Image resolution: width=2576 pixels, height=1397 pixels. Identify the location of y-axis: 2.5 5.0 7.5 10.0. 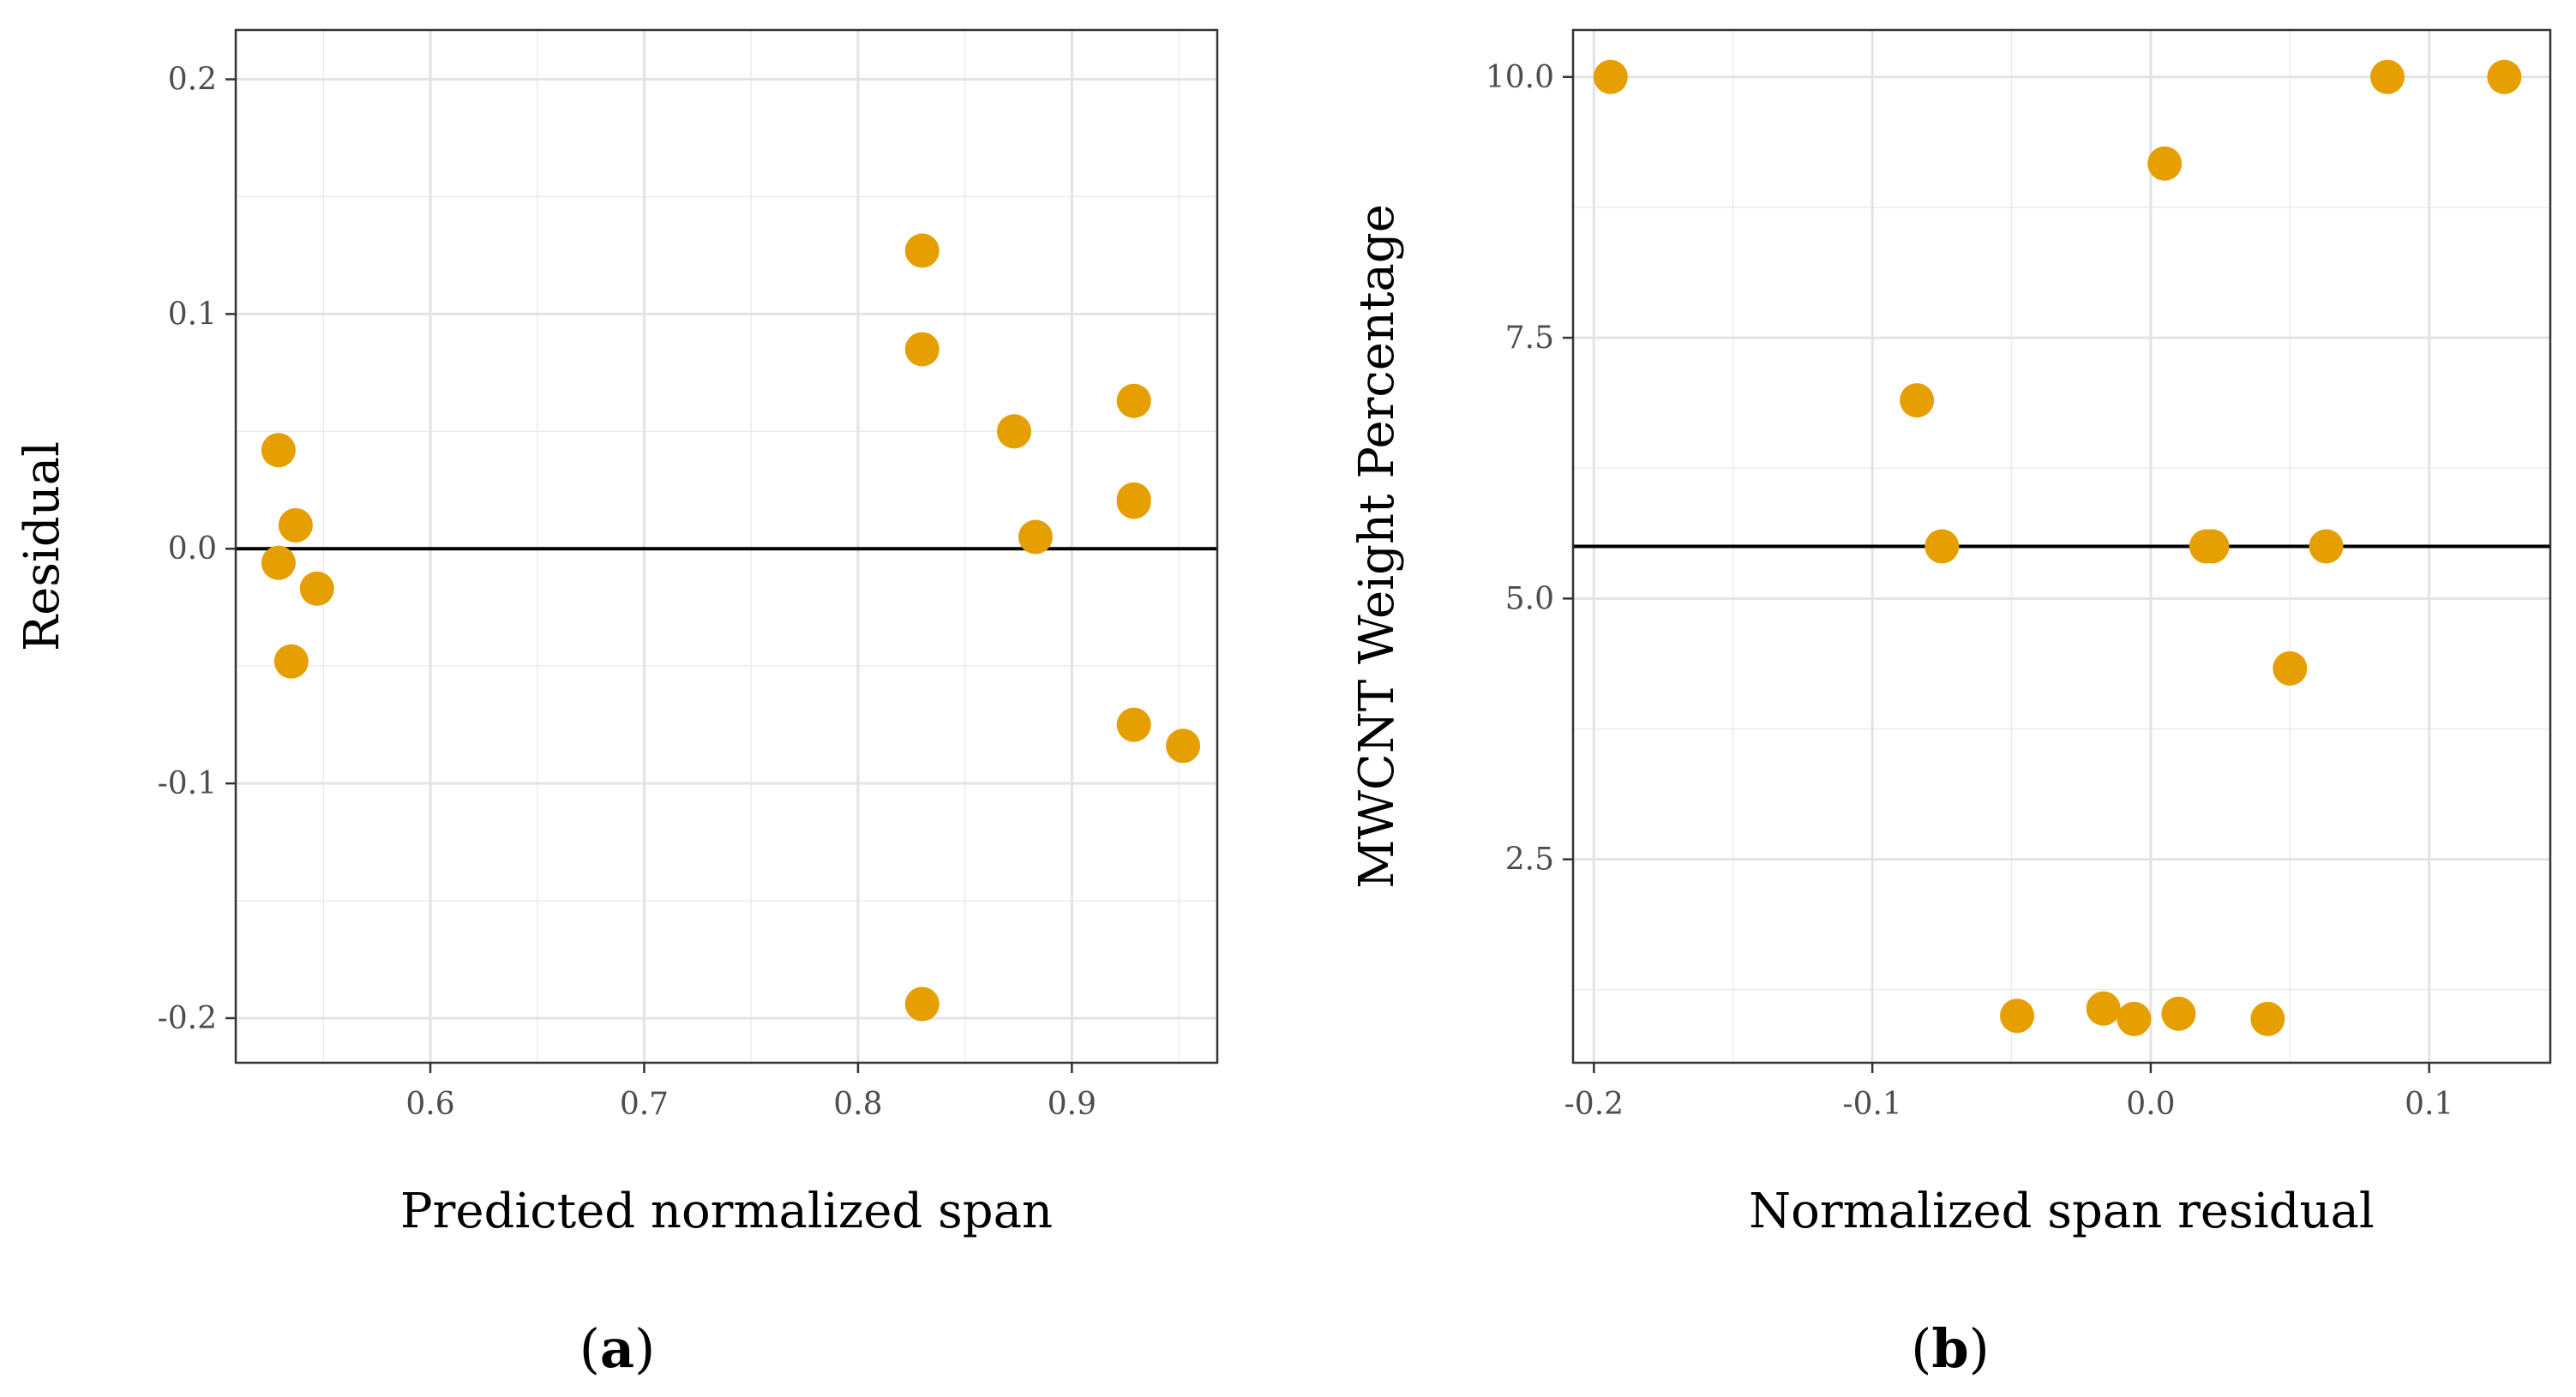
(1529, 469).